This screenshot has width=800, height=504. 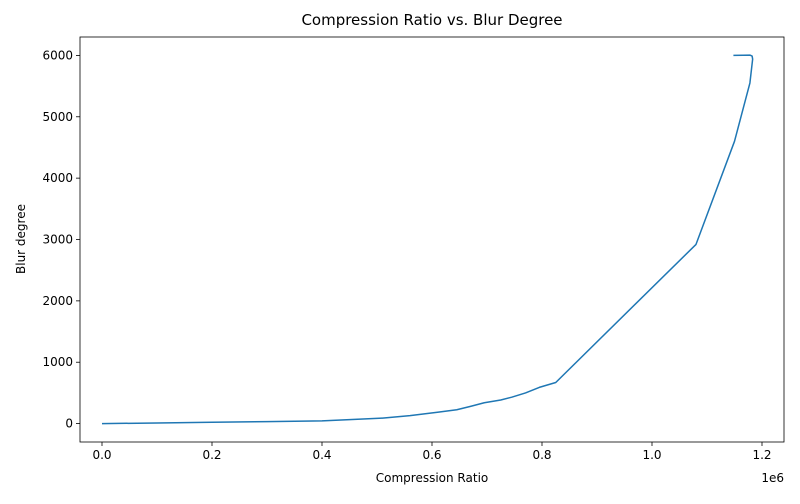 What do you see at coordinates (101, 455) in the screenshot?
I see `x-tick-label: 0.0` at bounding box center [101, 455].